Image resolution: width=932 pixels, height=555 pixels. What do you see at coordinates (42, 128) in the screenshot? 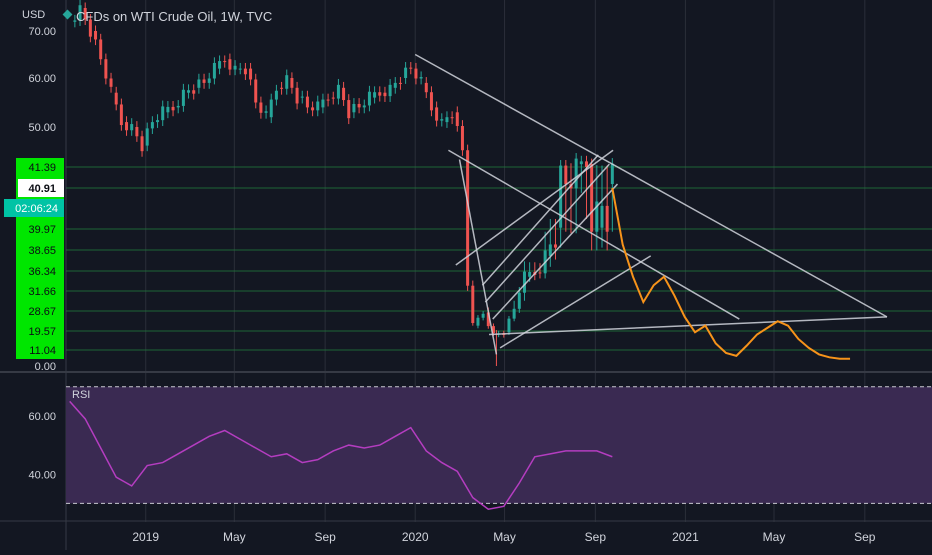
I see `price-tick-label-1: 50.00` at bounding box center [42, 128].